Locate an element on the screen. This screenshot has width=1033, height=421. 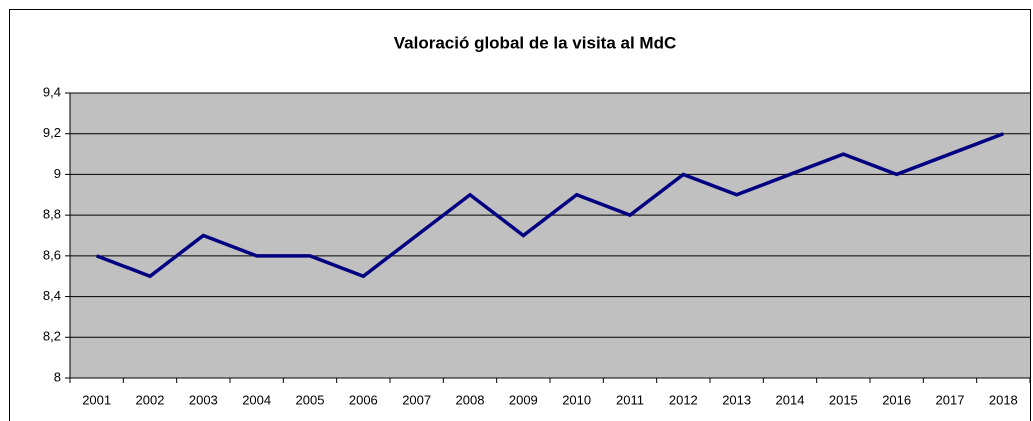
y-tick-label: 8,2 is located at coordinates (52, 336).